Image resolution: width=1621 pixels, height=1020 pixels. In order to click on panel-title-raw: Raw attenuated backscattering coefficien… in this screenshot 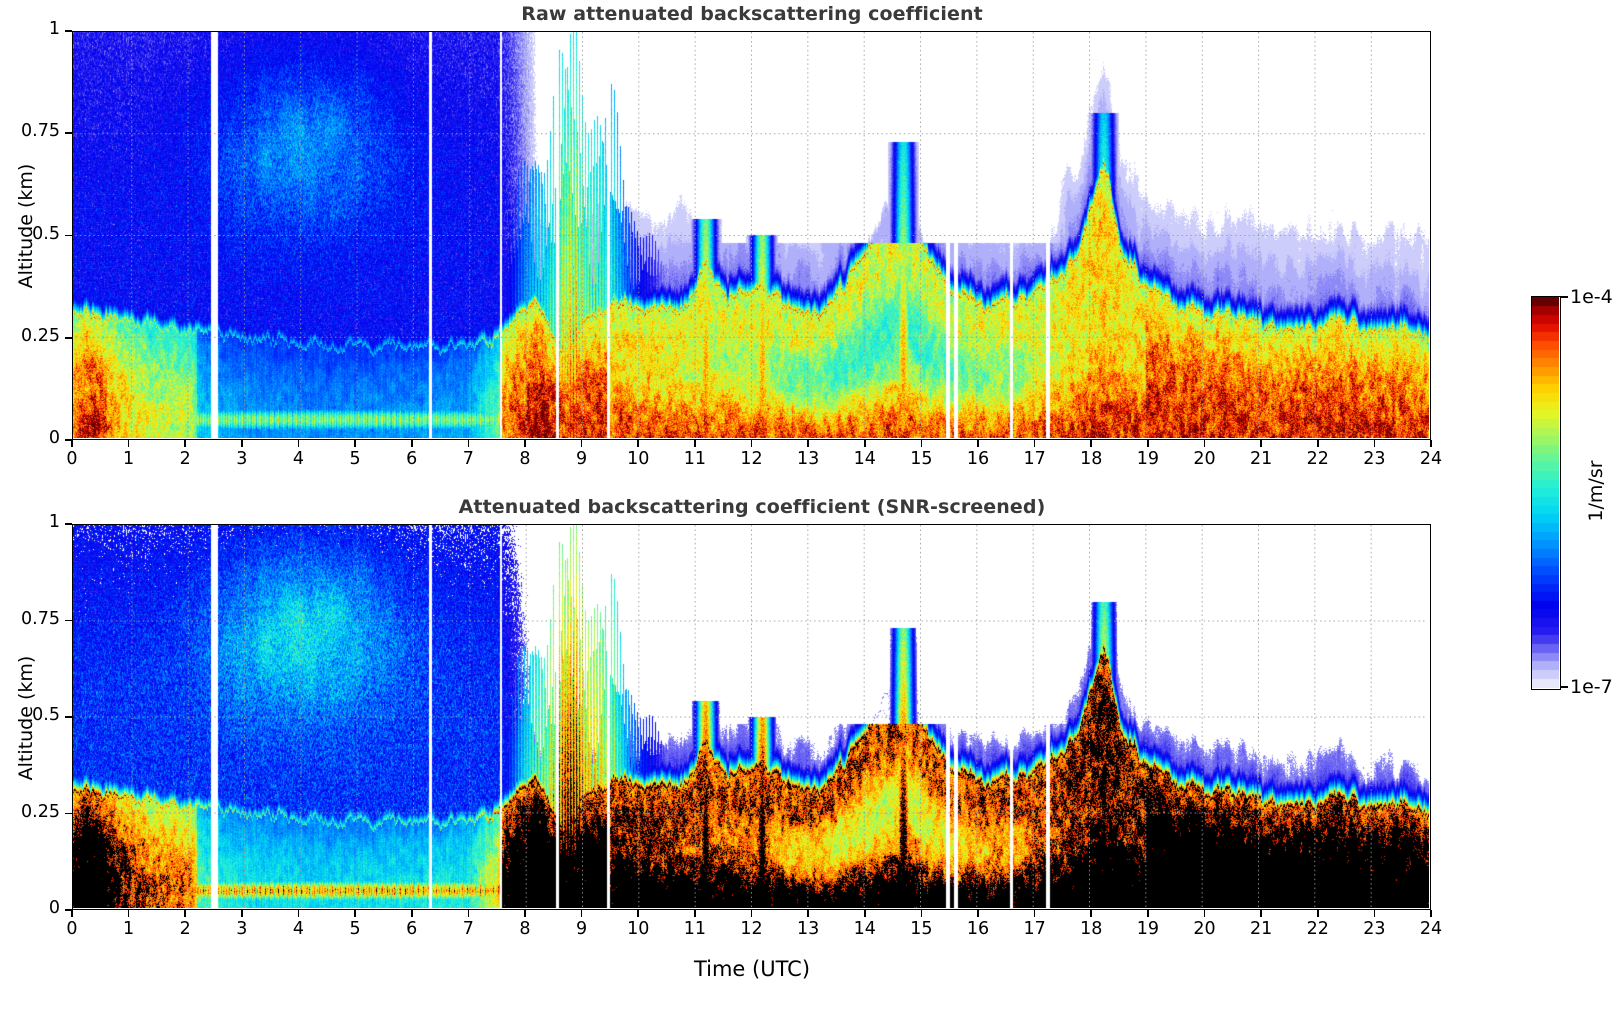, I will do `click(752, 14)`.